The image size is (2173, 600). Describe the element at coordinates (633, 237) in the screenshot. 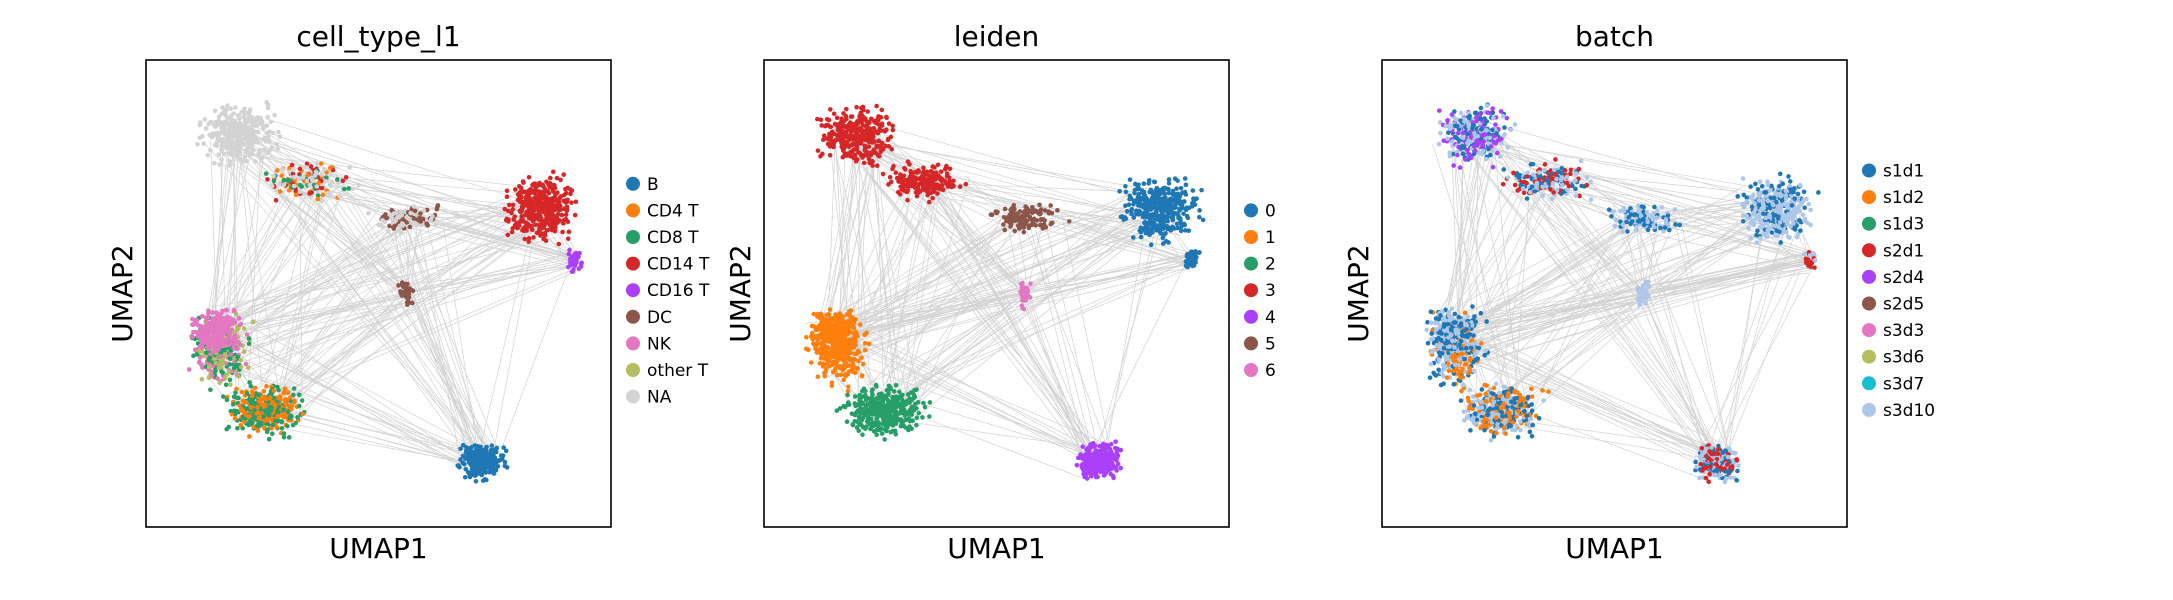

I see `legend-marker` at that location.